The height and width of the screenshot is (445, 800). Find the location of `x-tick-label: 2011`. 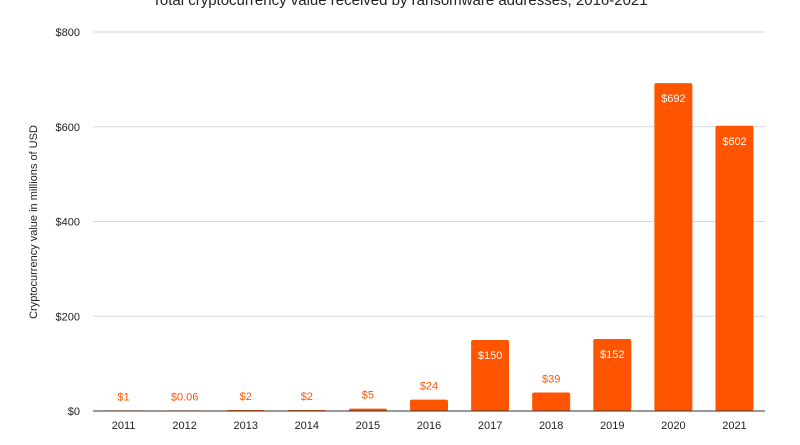

x-tick-label: 2011 is located at coordinates (124, 426).